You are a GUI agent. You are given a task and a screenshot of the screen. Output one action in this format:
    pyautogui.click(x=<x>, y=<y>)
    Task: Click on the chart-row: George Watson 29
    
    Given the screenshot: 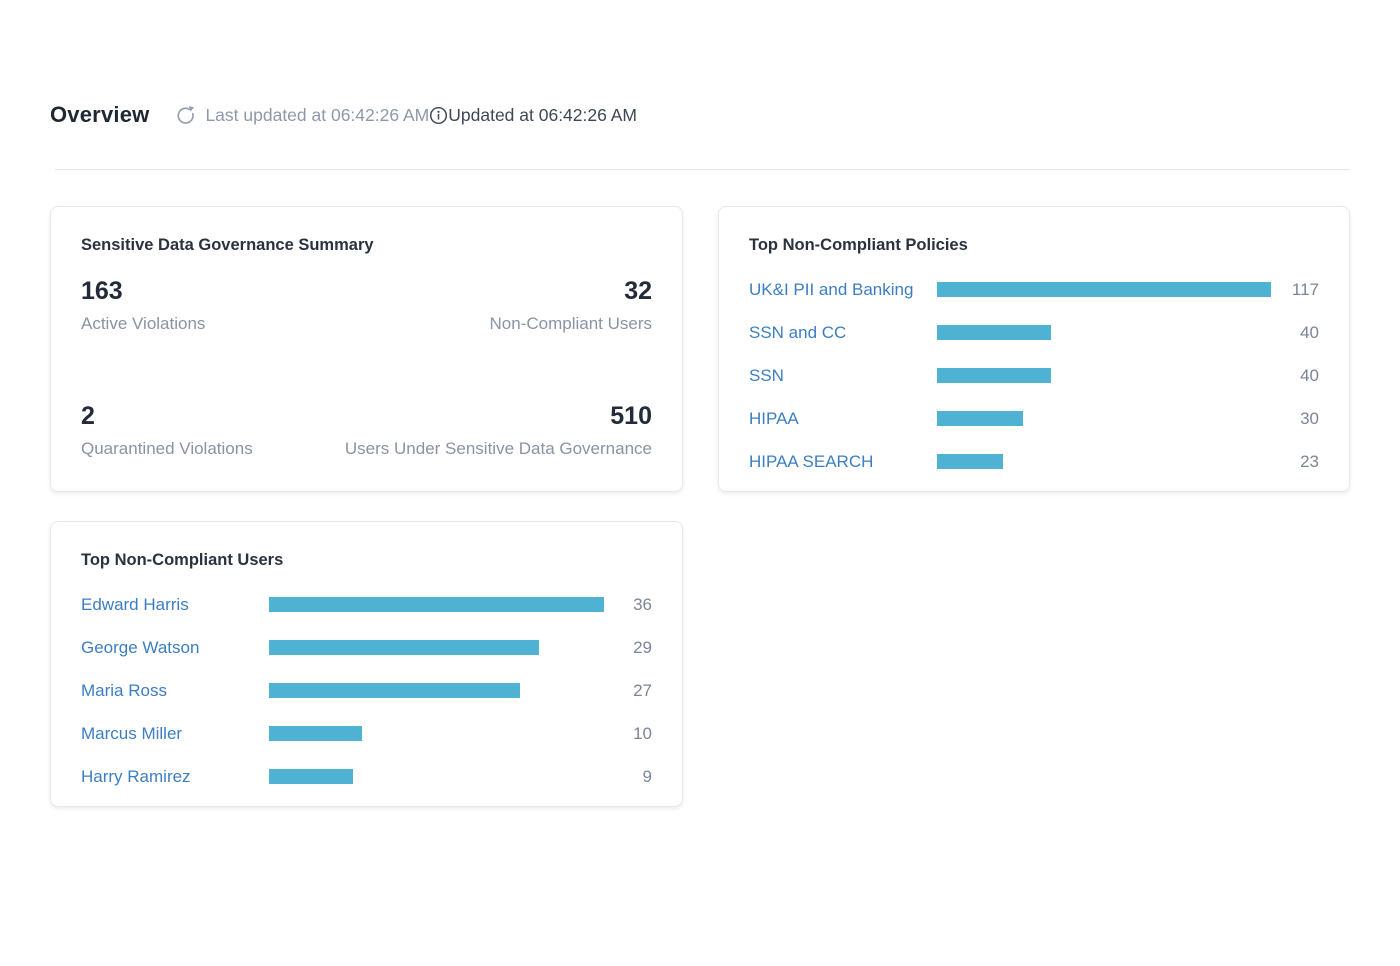 What is the action you would take?
    pyautogui.click(x=366, y=647)
    